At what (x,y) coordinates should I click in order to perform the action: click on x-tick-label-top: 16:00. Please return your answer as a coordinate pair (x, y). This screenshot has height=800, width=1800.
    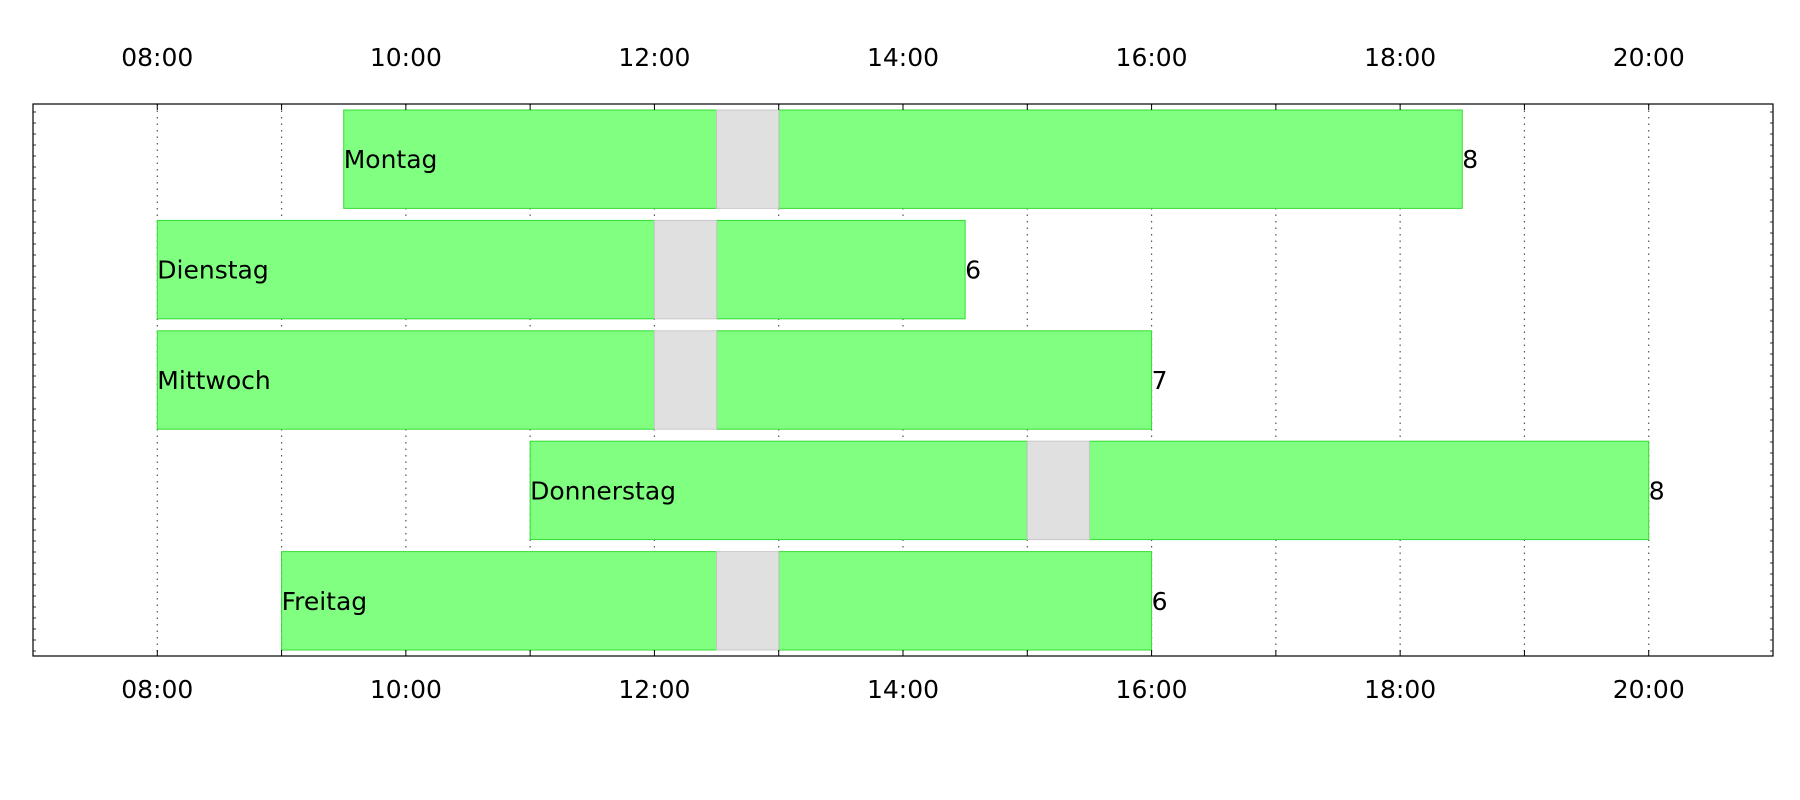
    Looking at the image, I should click on (1152, 57).